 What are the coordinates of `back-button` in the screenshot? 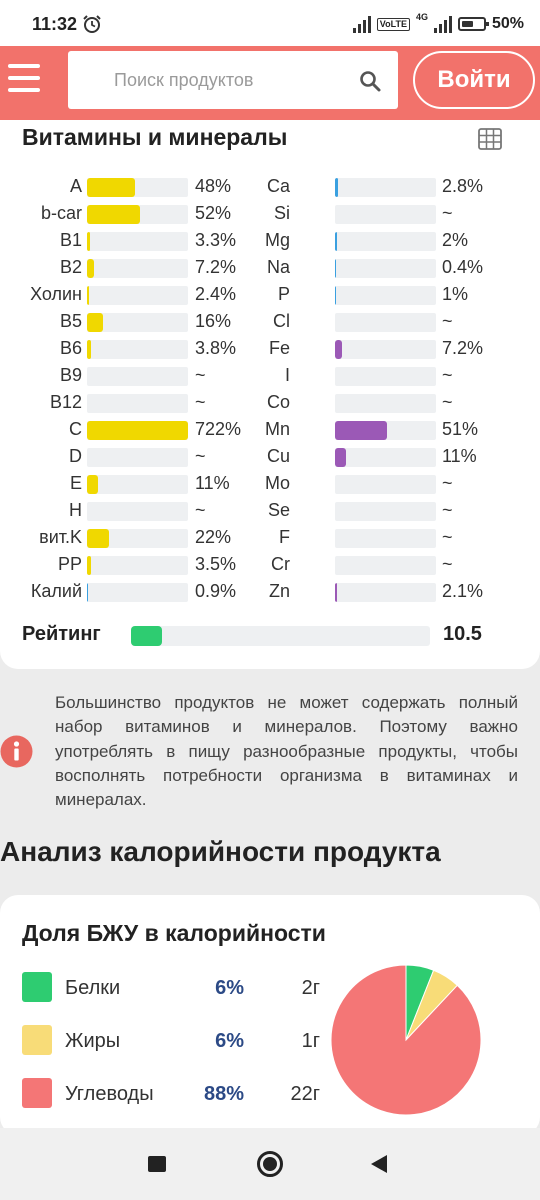 It's located at (379, 1164).